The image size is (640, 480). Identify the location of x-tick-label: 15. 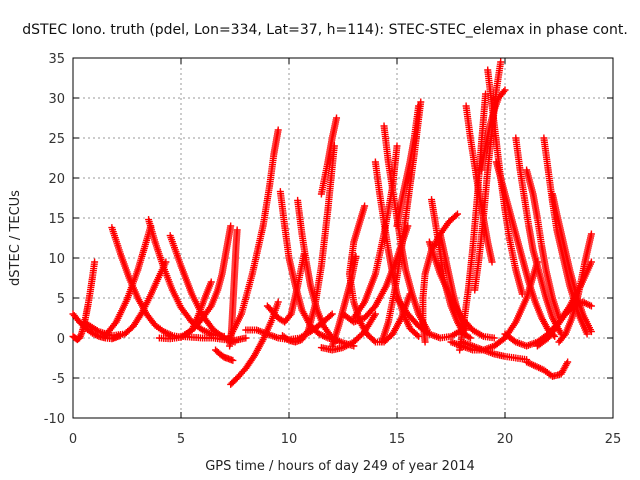
(397, 439).